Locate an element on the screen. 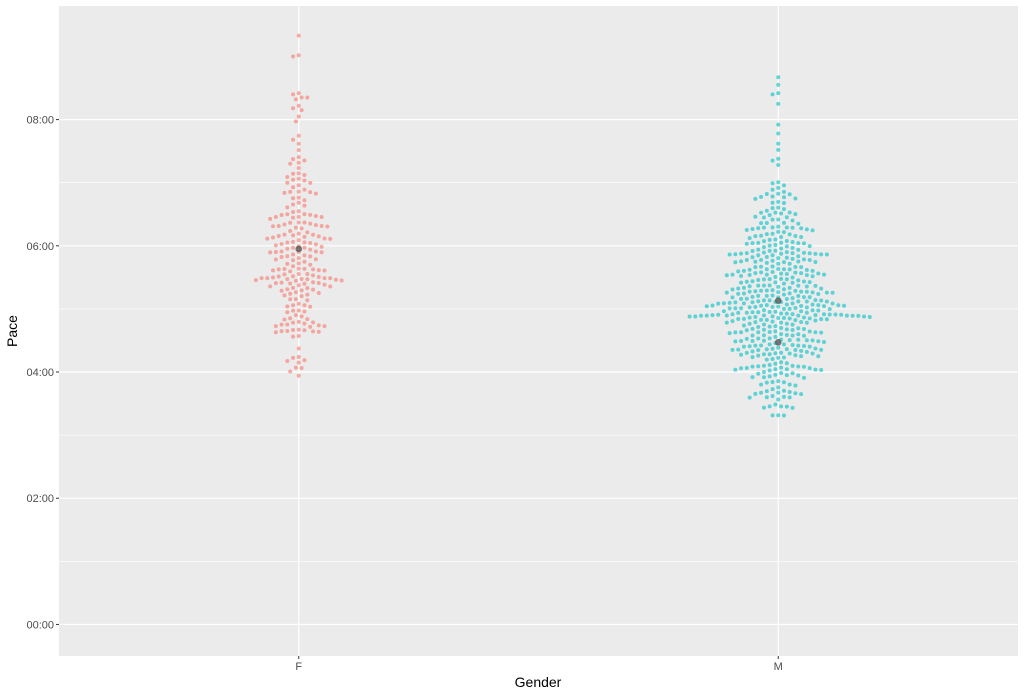 The height and width of the screenshot is (697, 1024). y-tick-label: 00:00 is located at coordinates (40, 625).